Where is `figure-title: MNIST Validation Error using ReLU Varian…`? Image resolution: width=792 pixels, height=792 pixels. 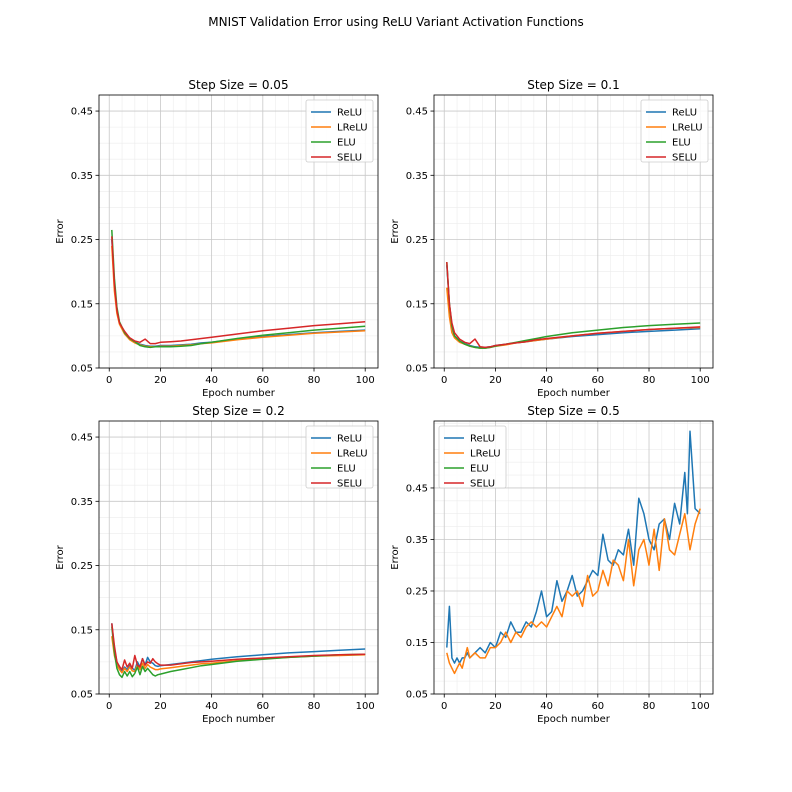 figure-title: MNIST Validation Error using ReLU Varian… is located at coordinates (395, 22).